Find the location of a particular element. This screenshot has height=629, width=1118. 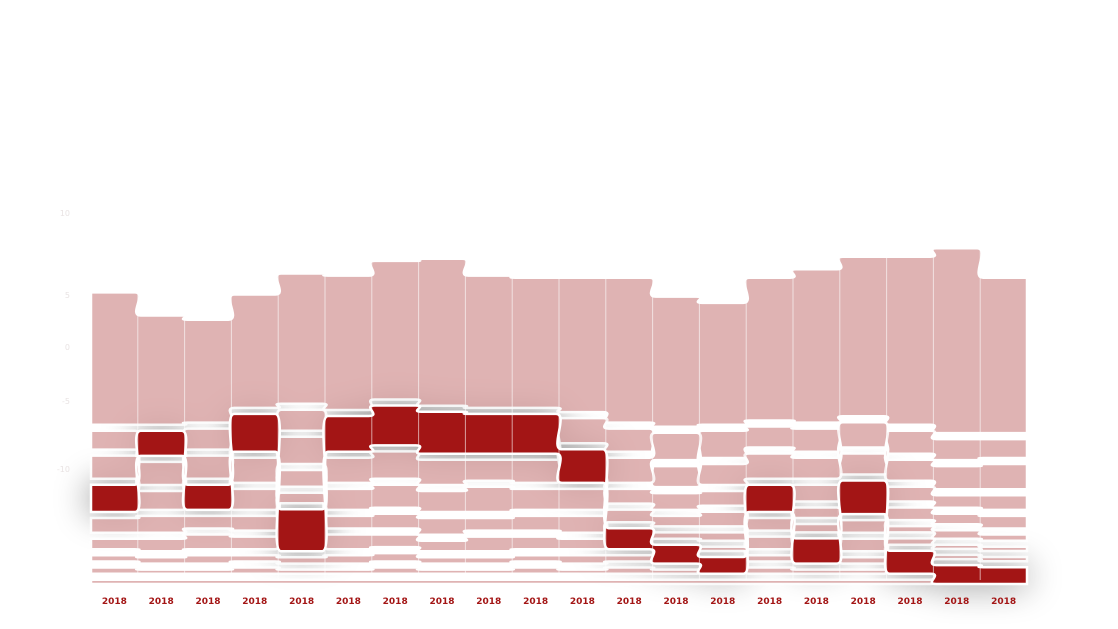

y-tick-label: 10 is located at coordinates (65, 213).